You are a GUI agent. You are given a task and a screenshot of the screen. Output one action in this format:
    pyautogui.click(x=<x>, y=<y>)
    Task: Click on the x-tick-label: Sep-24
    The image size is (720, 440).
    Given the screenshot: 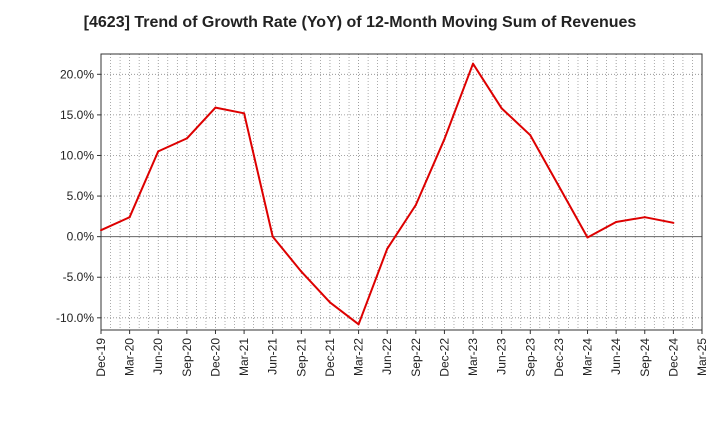 What is the action you would take?
    pyautogui.click(x=645, y=357)
    